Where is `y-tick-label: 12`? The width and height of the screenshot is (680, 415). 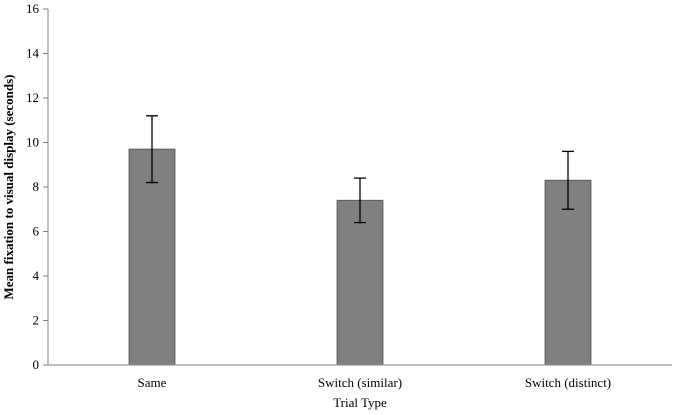 y-tick-label: 12 is located at coordinates (32, 97).